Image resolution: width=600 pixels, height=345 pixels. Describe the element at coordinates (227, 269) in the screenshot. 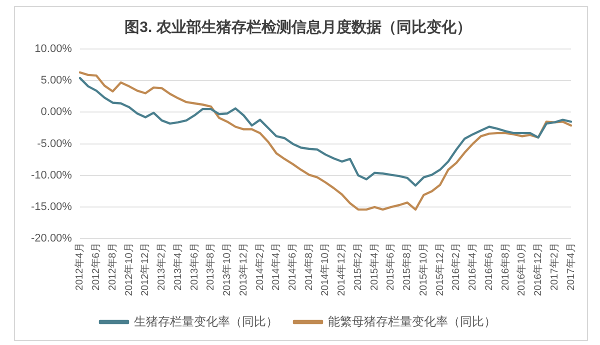

I see `x-tick-label: 2013年10月` at that location.